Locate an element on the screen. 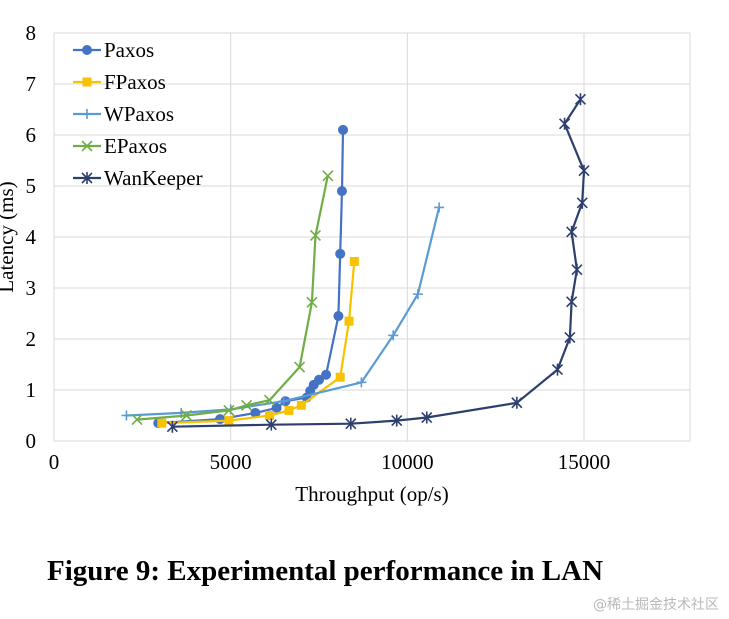  legend-item-paxos: Paxos is located at coordinates (113, 50).